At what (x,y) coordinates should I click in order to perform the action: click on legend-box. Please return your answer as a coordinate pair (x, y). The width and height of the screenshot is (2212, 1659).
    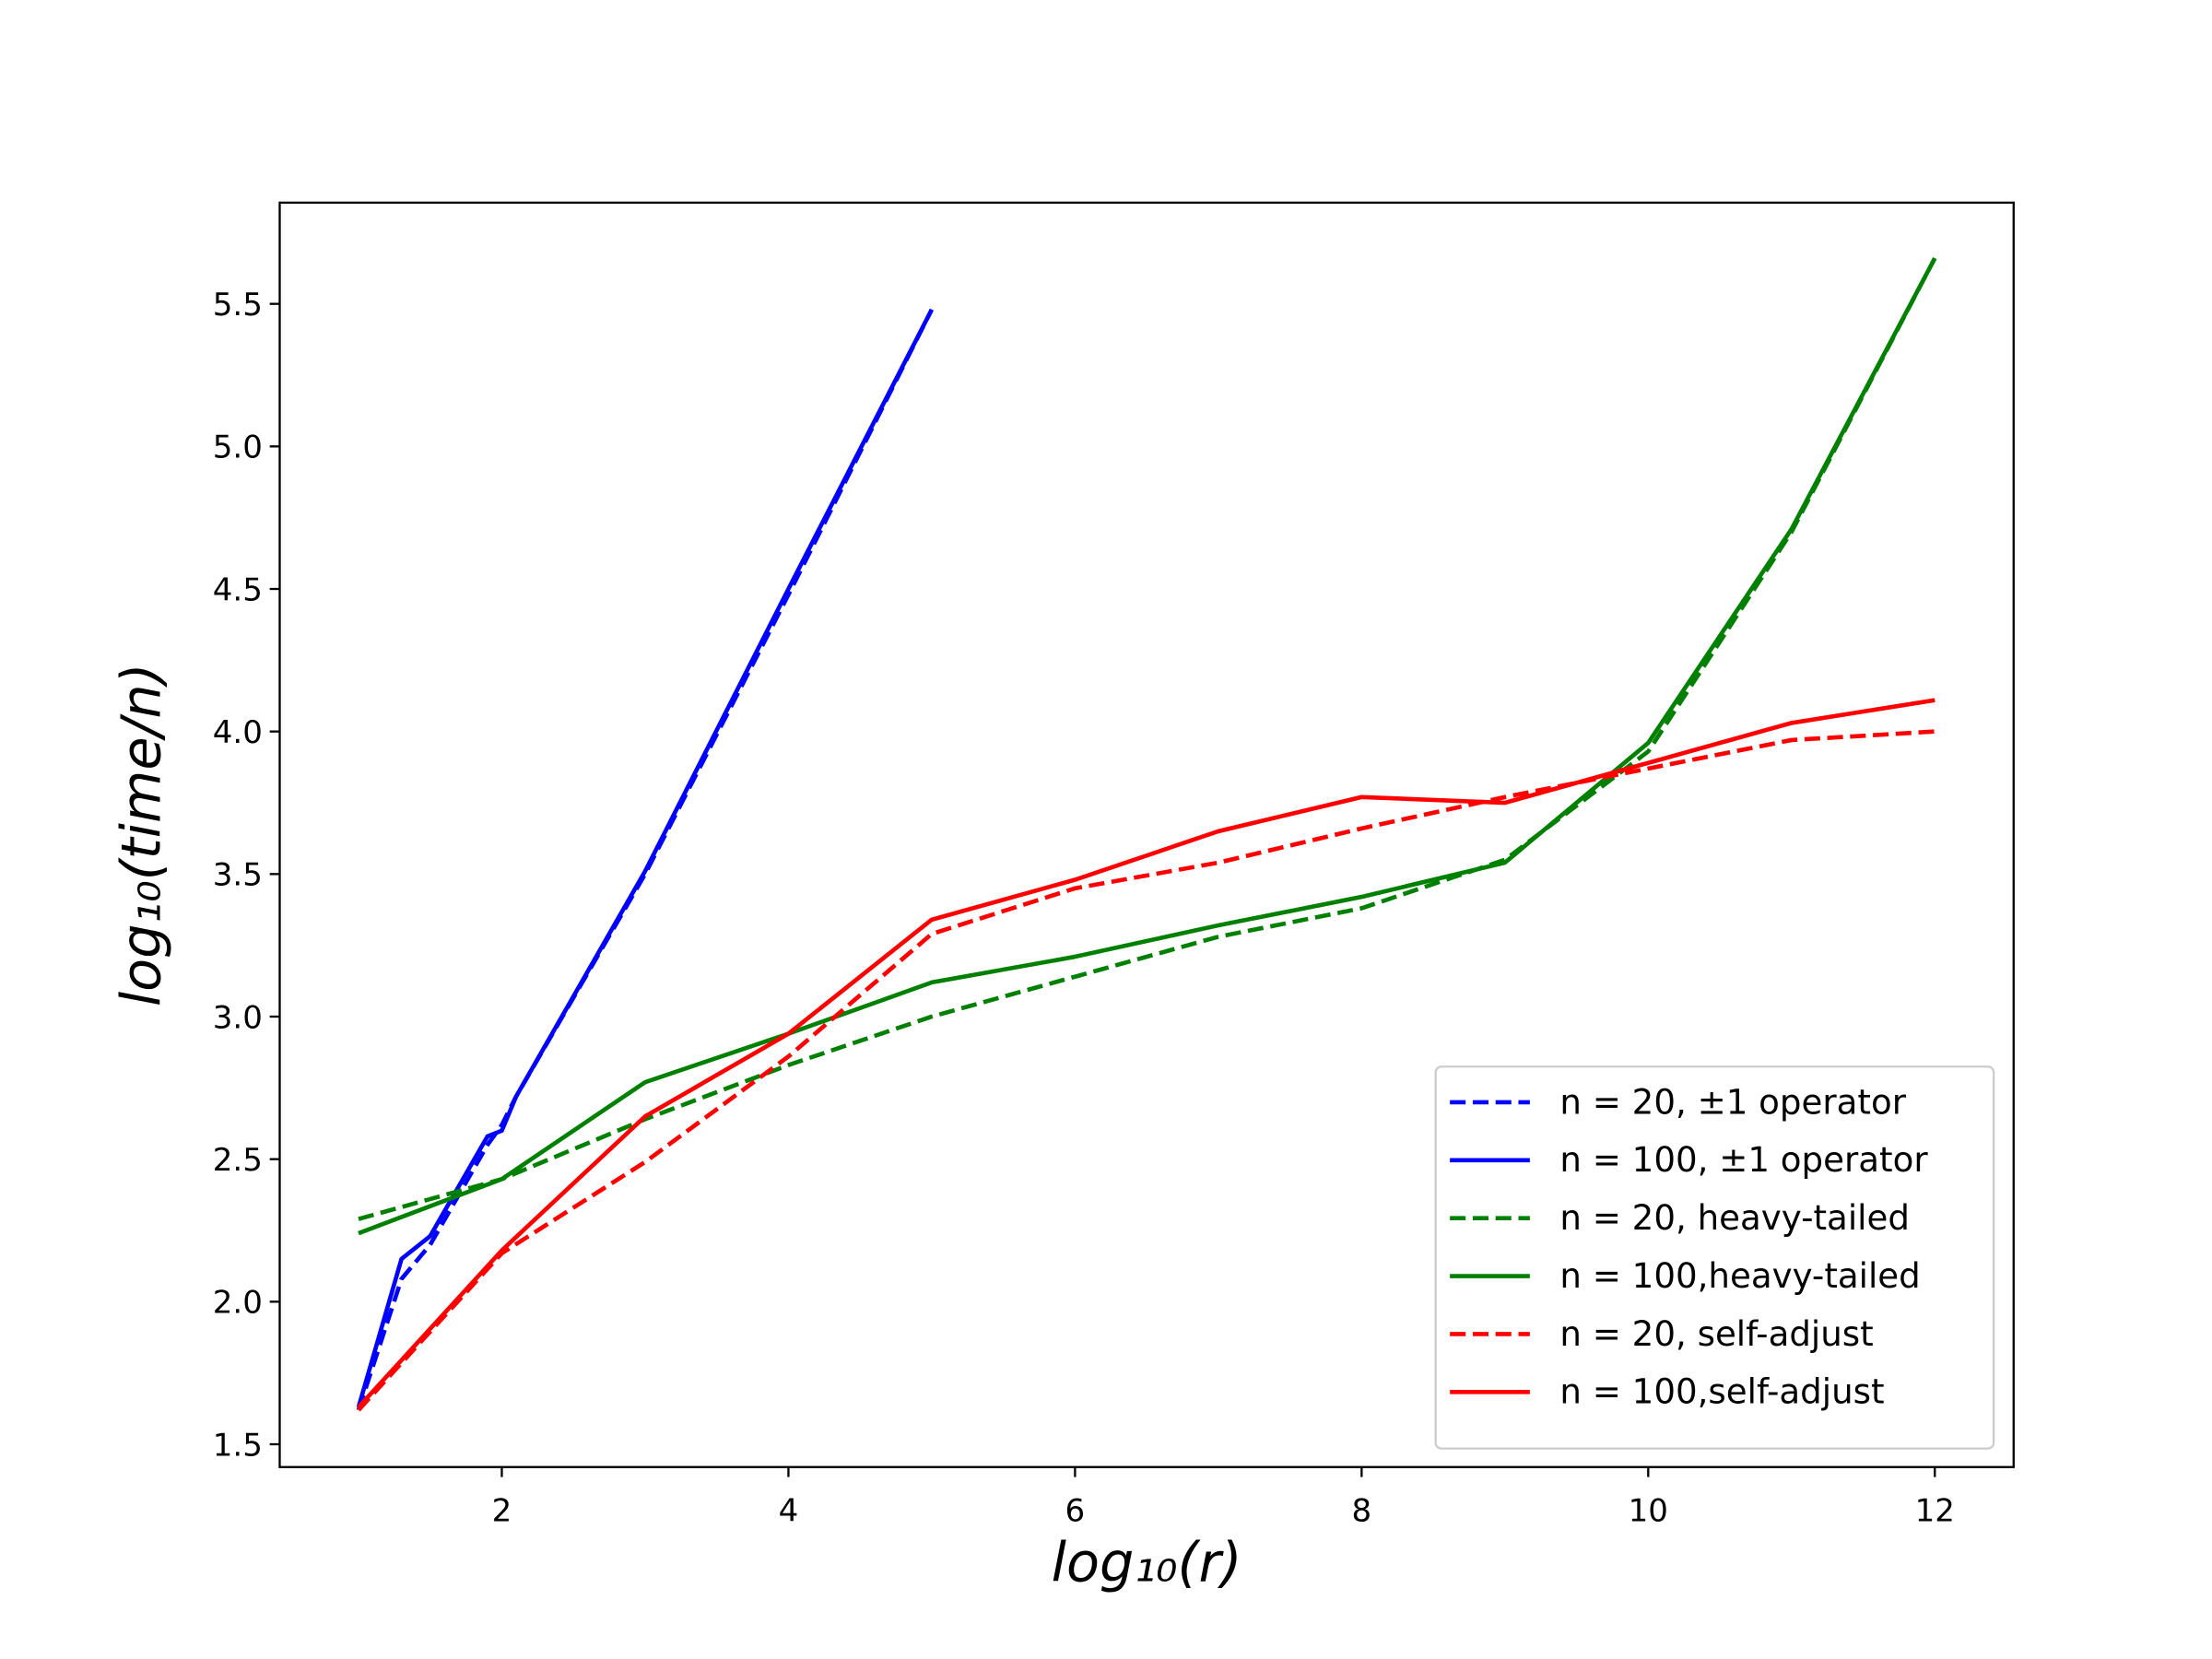
    Looking at the image, I should click on (1714, 1257).